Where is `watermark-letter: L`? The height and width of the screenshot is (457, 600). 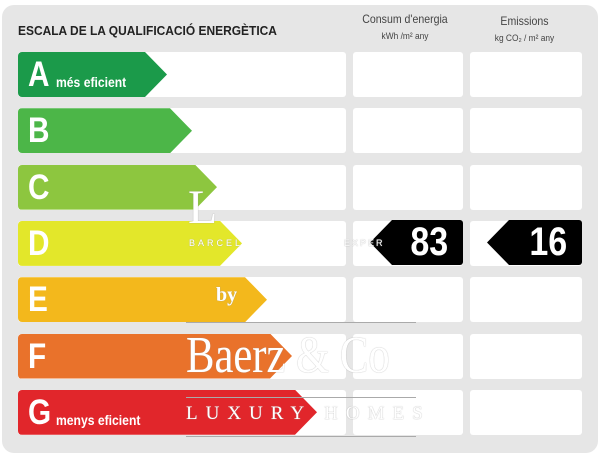 watermark-letter: L is located at coordinates (203, 207).